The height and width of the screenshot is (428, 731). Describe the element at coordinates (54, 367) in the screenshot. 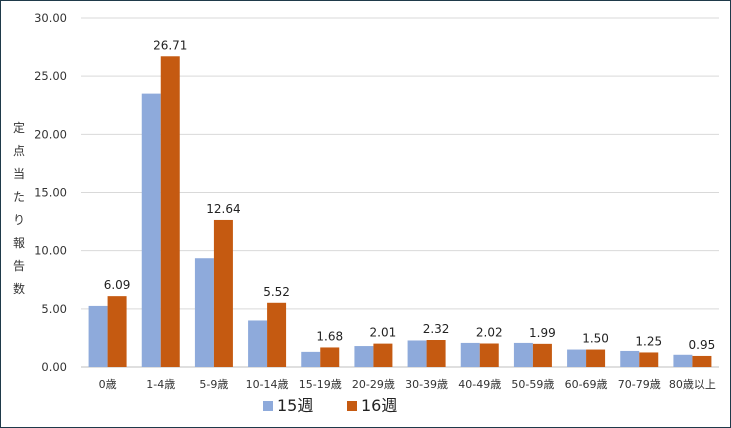

I see `y-tick-label: 0.00` at that location.